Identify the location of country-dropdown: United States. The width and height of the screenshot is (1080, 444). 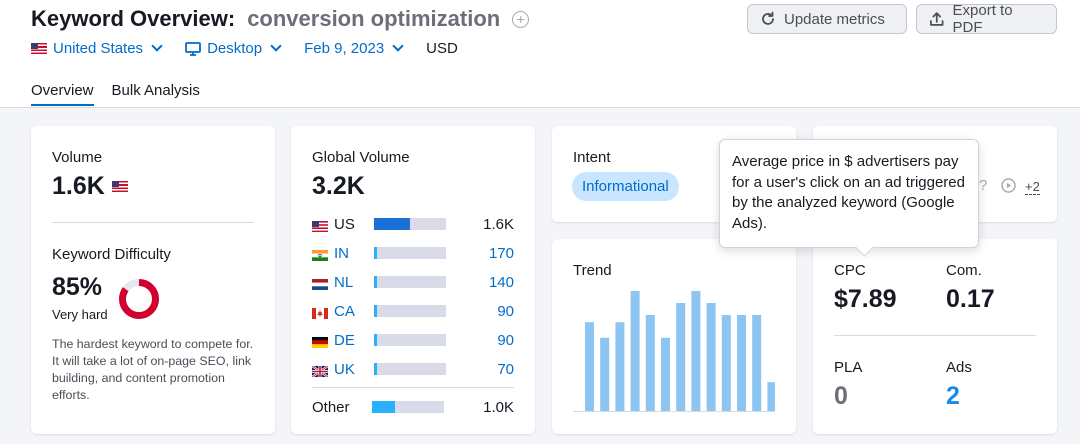
(97, 48).